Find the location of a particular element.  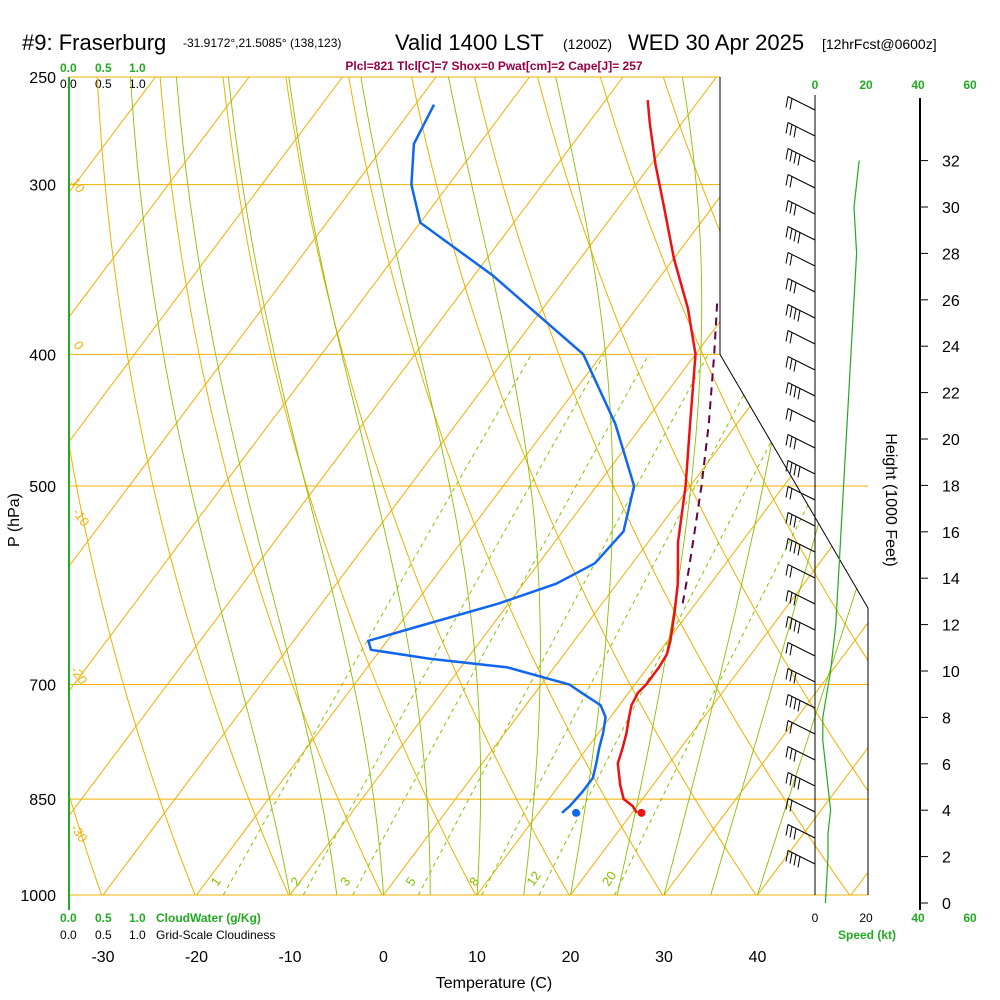

x-axis-title: Temperature (C) is located at coordinates (494, 983).